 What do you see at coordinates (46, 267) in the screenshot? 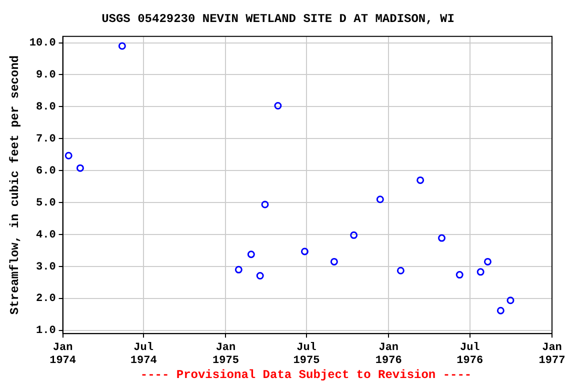
I see `y-tick-label: 3.0` at bounding box center [46, 267].